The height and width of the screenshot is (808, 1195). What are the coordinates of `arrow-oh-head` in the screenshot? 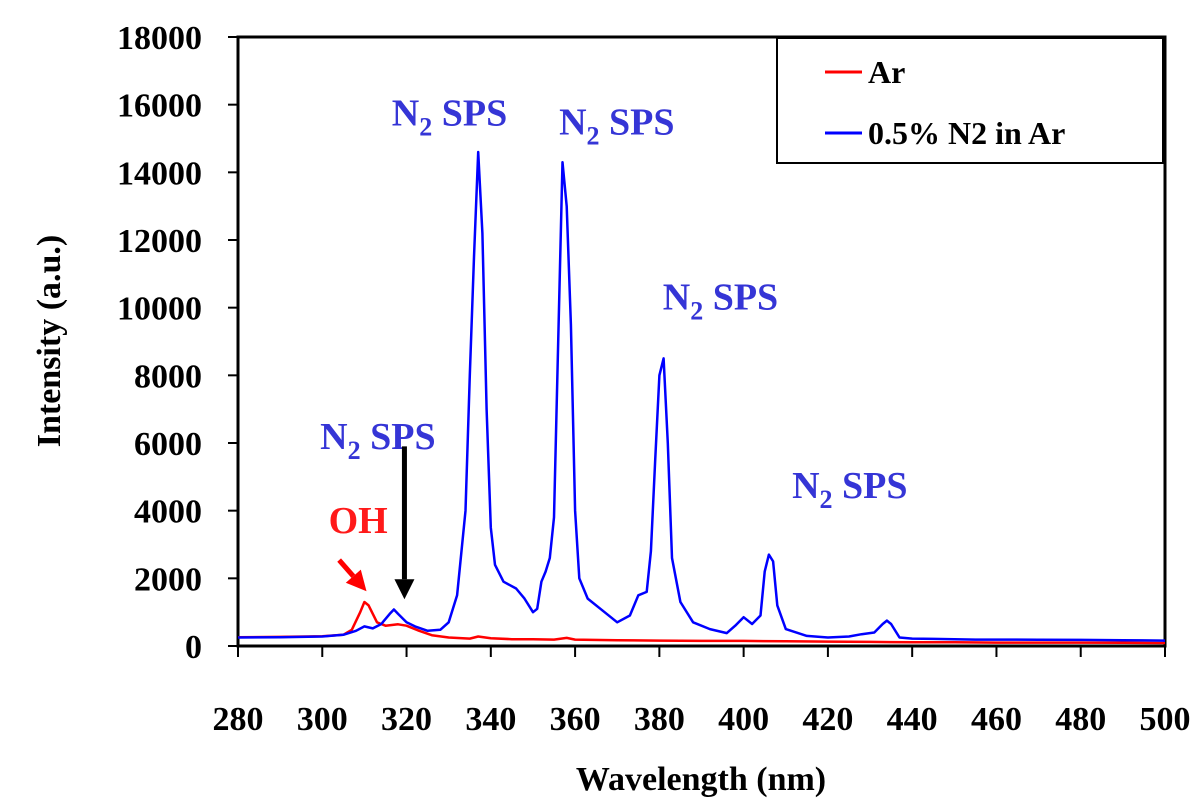 It's located at (356, 580).